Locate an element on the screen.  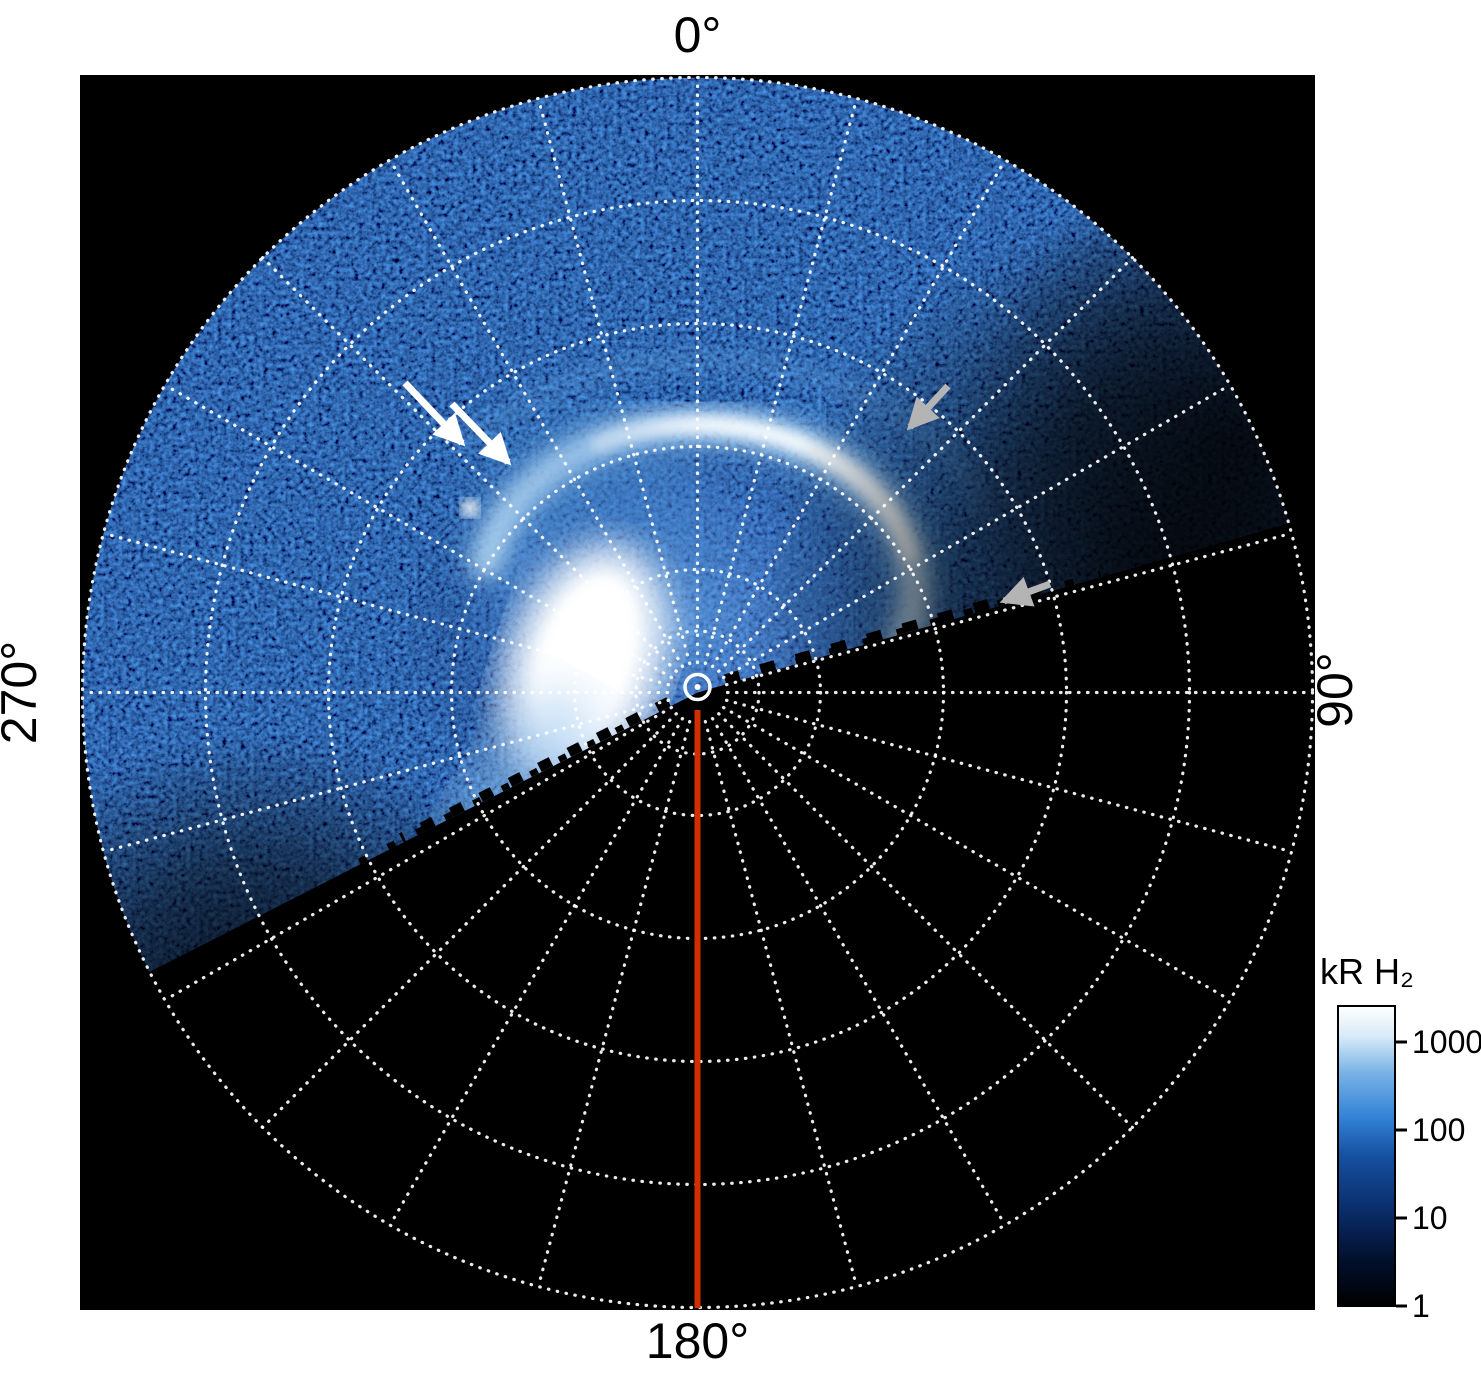
colorbar-gradient is located at coordinates (1366, 1156).